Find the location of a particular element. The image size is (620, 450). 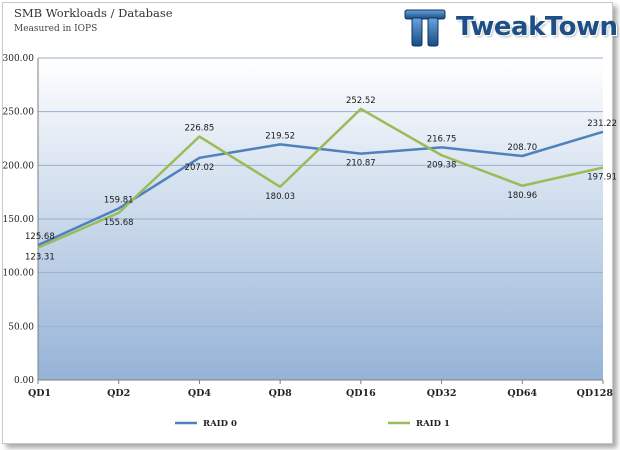

x-tick-label: QD8 is located at coordinates (281, 393).